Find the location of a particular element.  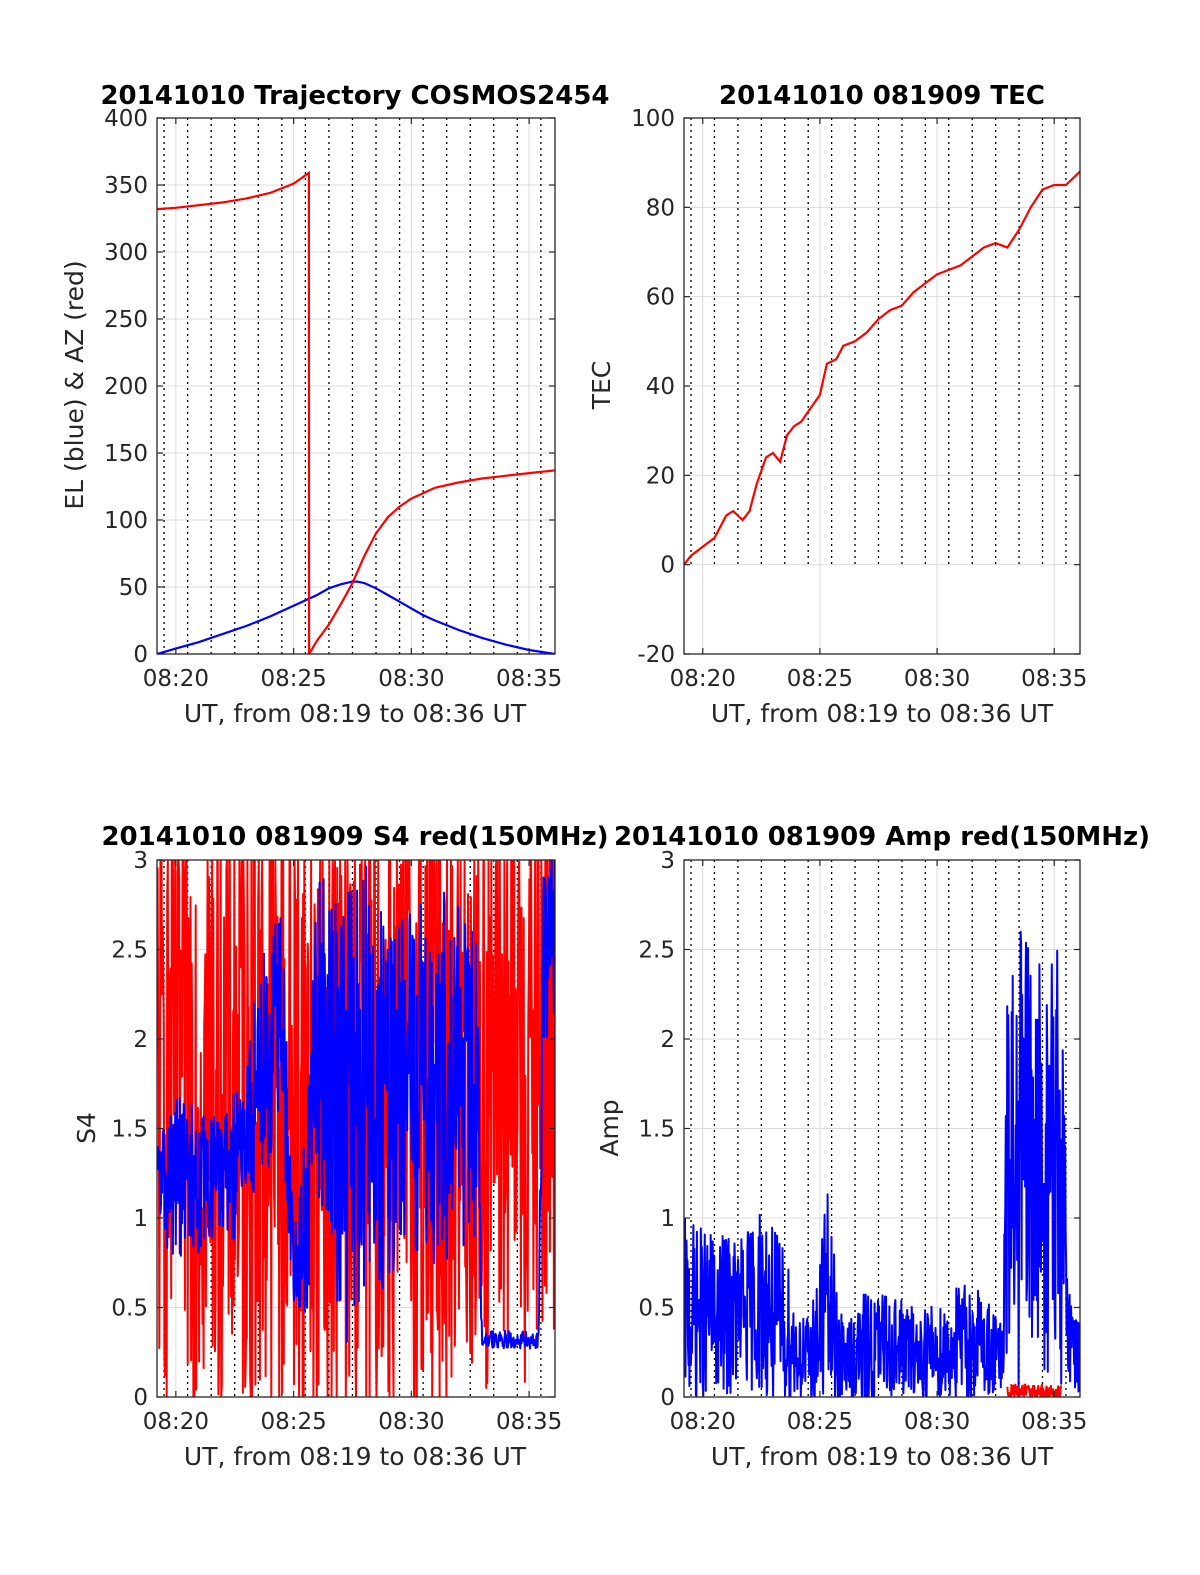

y-tick-label: 150 is located at coordinates (126, 454).